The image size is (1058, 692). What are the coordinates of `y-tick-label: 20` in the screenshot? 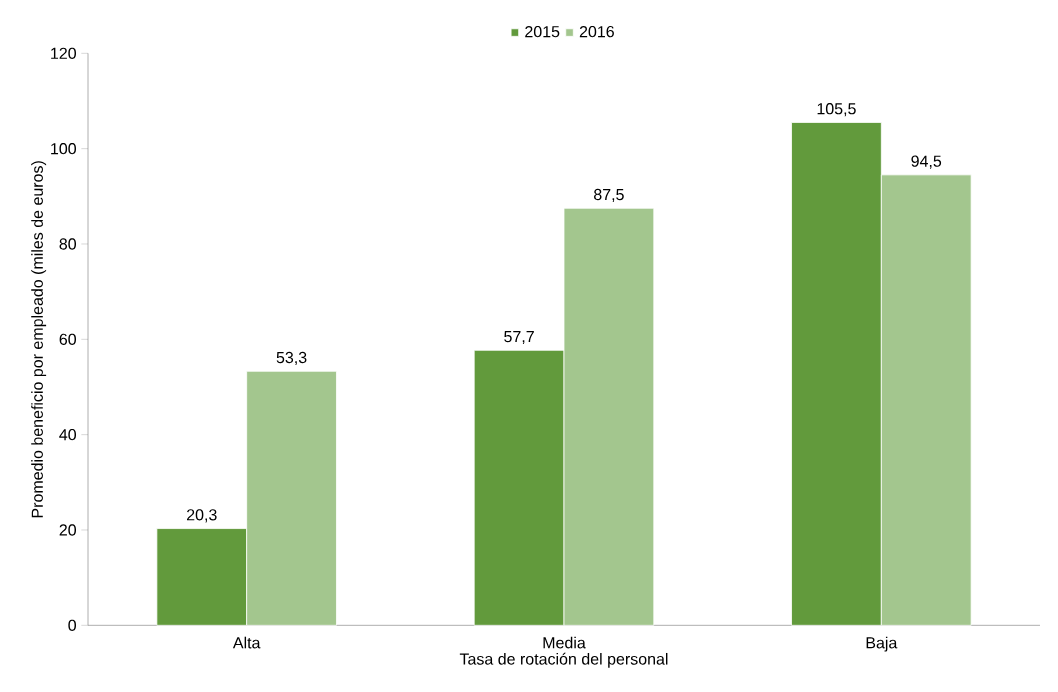 It's located at (68, 530).